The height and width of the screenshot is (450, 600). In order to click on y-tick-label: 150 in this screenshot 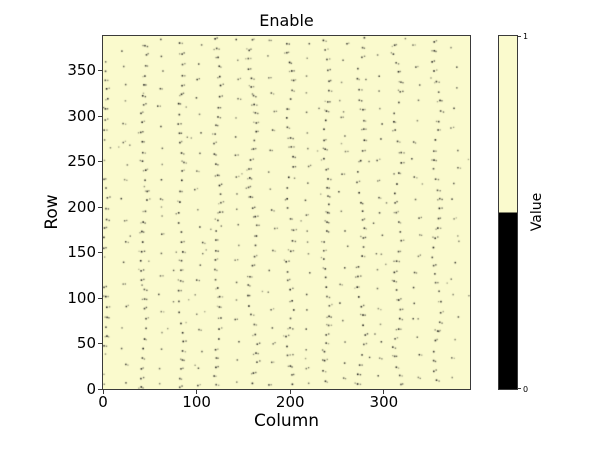, I will do `click(81, 252)`.